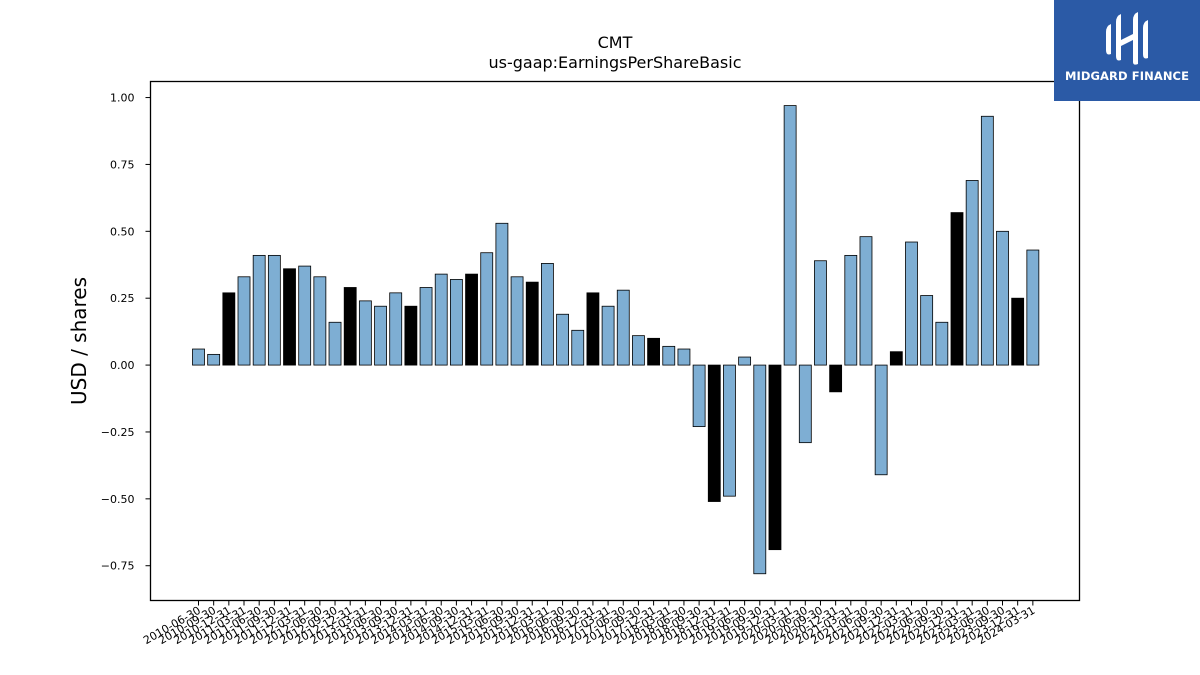 Image resolution: width=1200 pixels, height=675 pixels. Describe the element at coordinates (614, 62) in the screenshot. I see `chart-subtitle: us-gaap:EarningsPerShareBasic` at that location.